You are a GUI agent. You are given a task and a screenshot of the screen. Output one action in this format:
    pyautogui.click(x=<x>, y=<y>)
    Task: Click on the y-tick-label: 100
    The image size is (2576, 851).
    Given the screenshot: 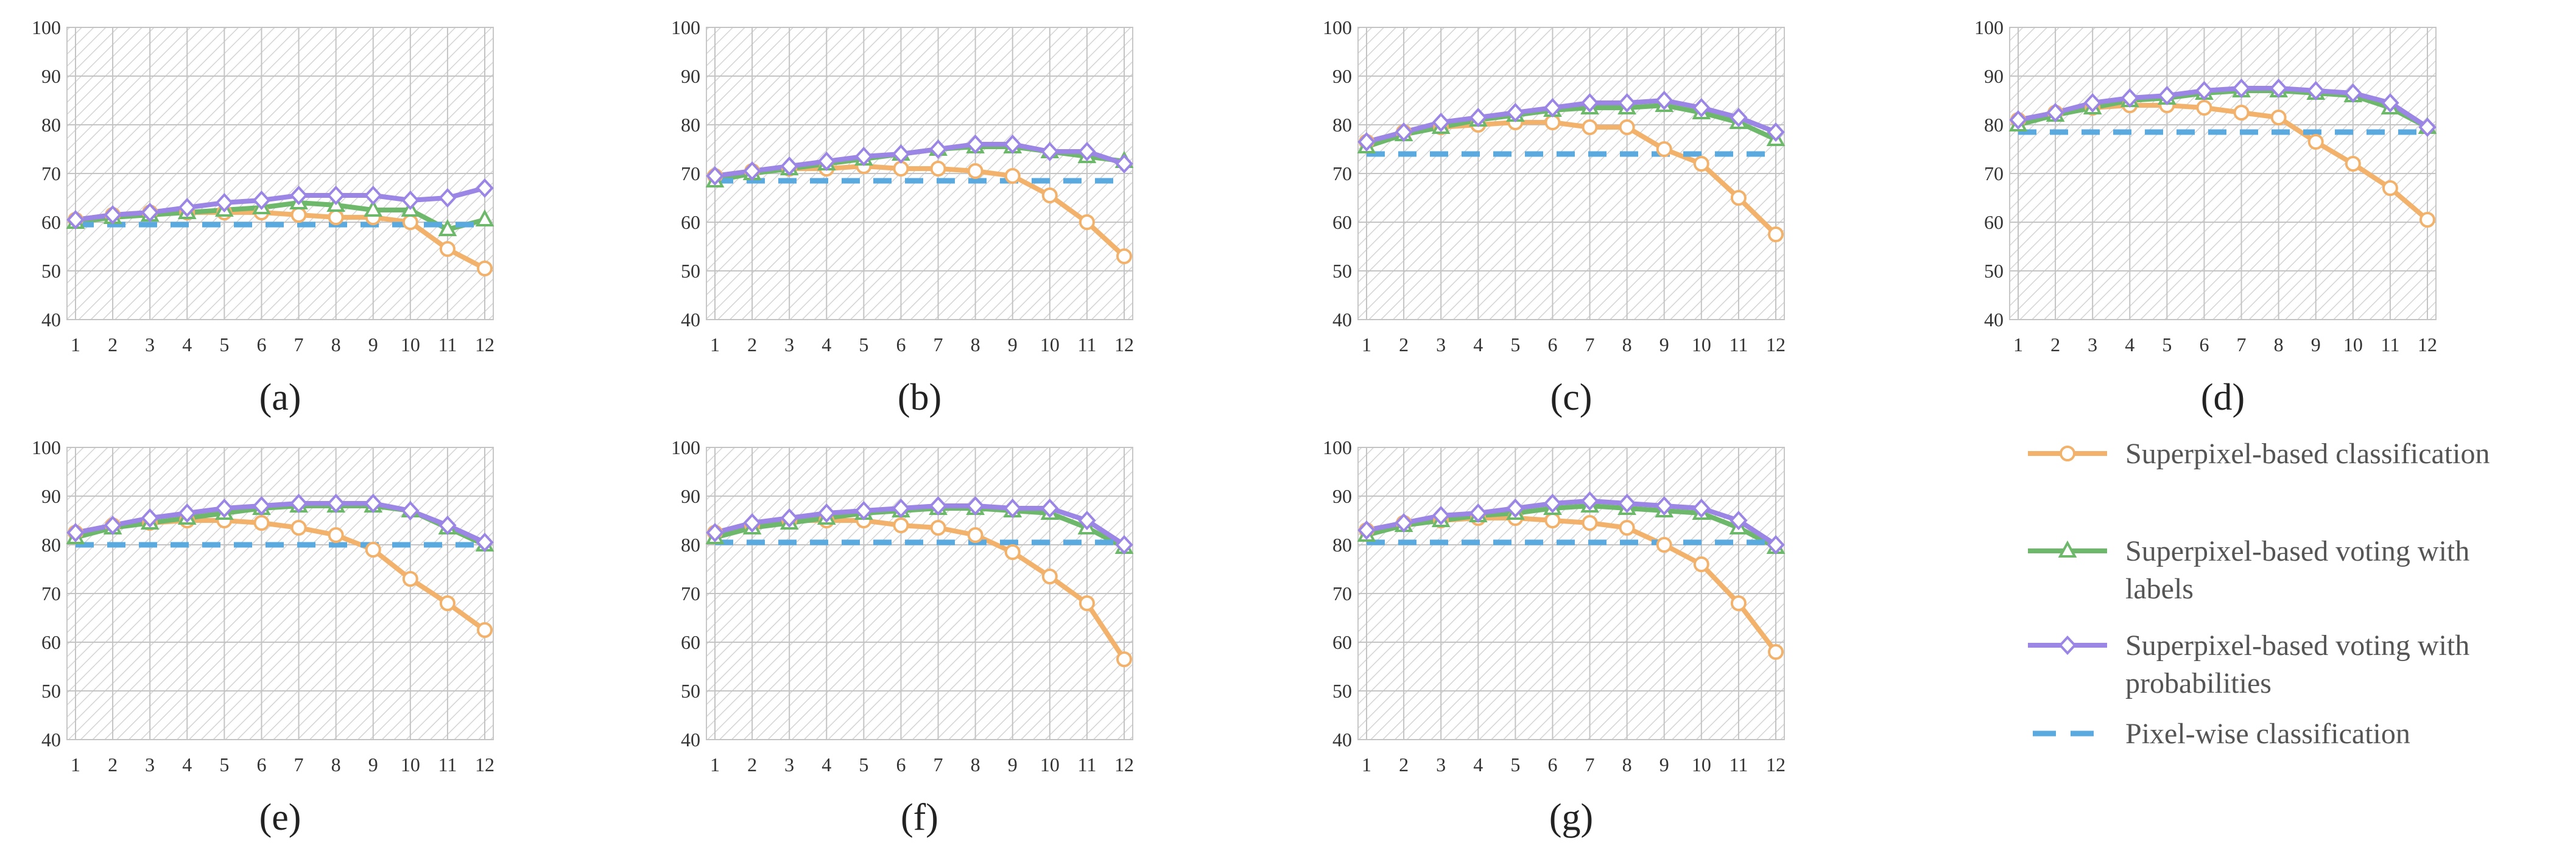 What is the action you would take?
    pyautogui.click(x=685, y=447)
    